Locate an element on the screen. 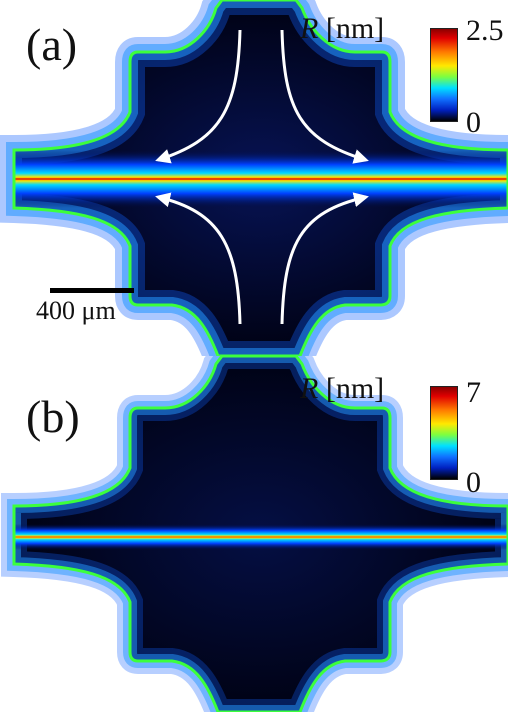 This screenshot has height=712, width=508. panel-label-b: (b) is located at coordinates (53, 416).